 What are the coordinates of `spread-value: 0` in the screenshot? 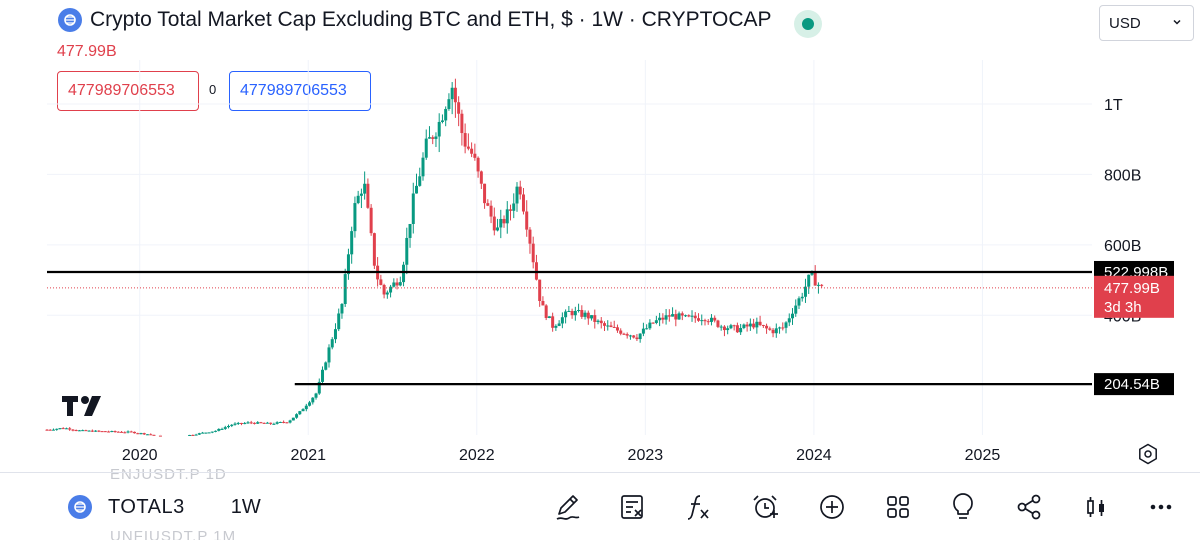 It's located at (213, 89).